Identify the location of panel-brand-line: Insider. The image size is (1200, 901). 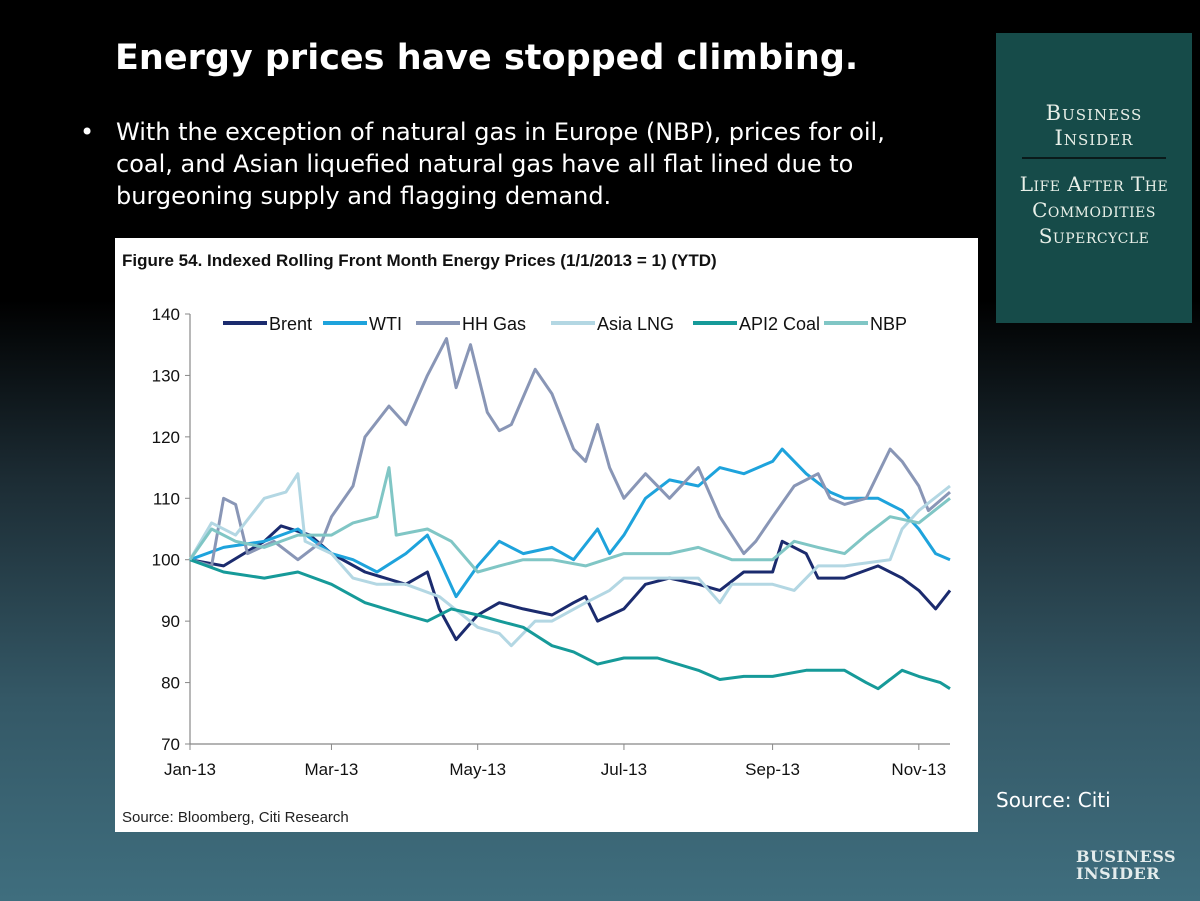
(1094, 138).